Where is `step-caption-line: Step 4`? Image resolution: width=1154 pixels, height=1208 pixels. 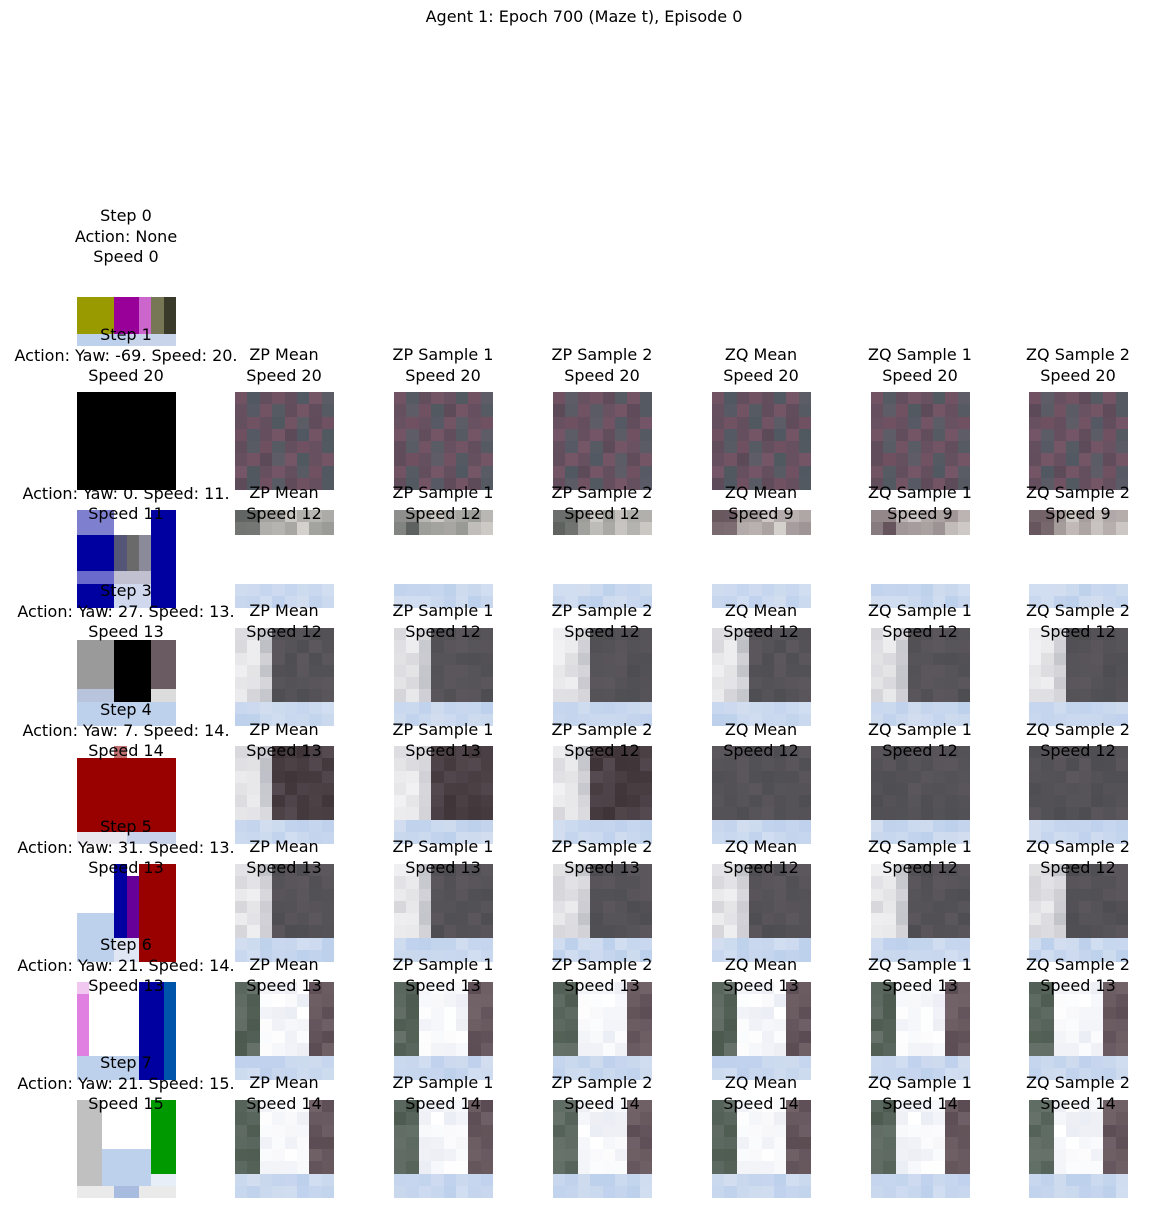 step-caption-line: Step 4 is located at coordinates (143, 710).